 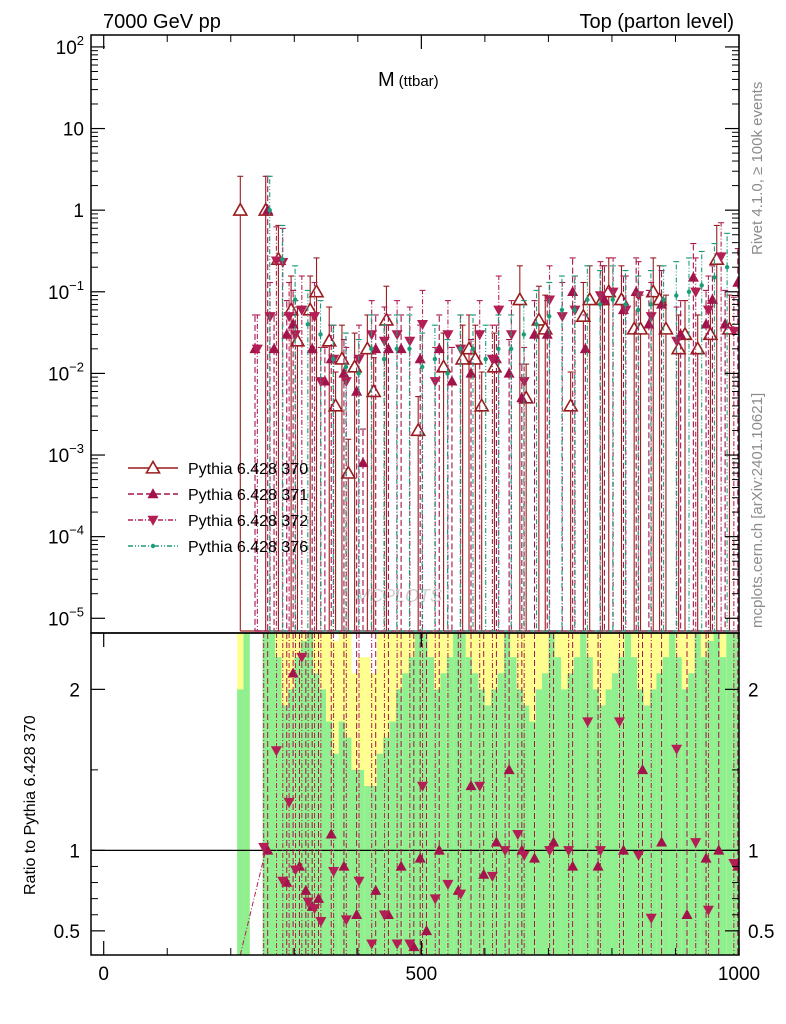 I want to click on mcplots-reference-label: mcplots.cern.ch [arXiv:2401.10621], so click(x=757, y=510).